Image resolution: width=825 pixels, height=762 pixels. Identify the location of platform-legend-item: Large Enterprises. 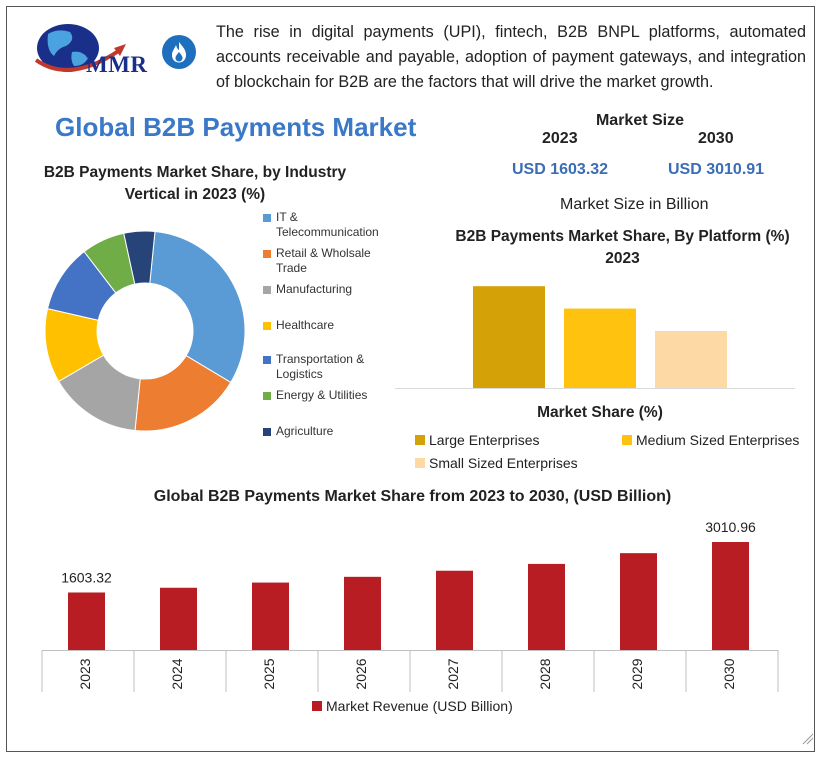
(477, 440).